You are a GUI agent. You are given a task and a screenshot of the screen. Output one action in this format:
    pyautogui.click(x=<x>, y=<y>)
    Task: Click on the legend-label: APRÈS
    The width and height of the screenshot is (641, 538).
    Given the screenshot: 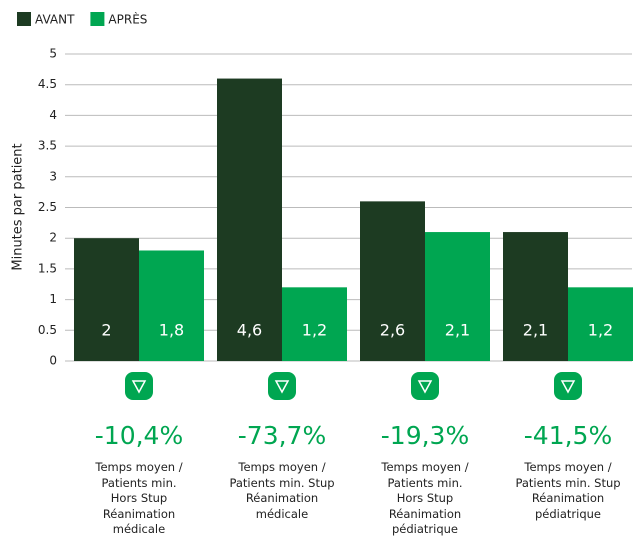 What is the action you would take?
    pyautogui.click(x=127, y=19)
    